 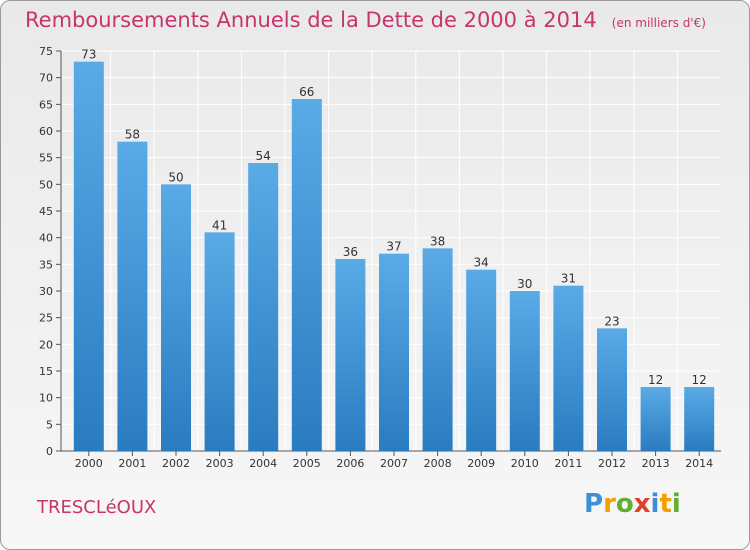 I want to click on x-tick-label: 2004, so click(x=263, y=463).